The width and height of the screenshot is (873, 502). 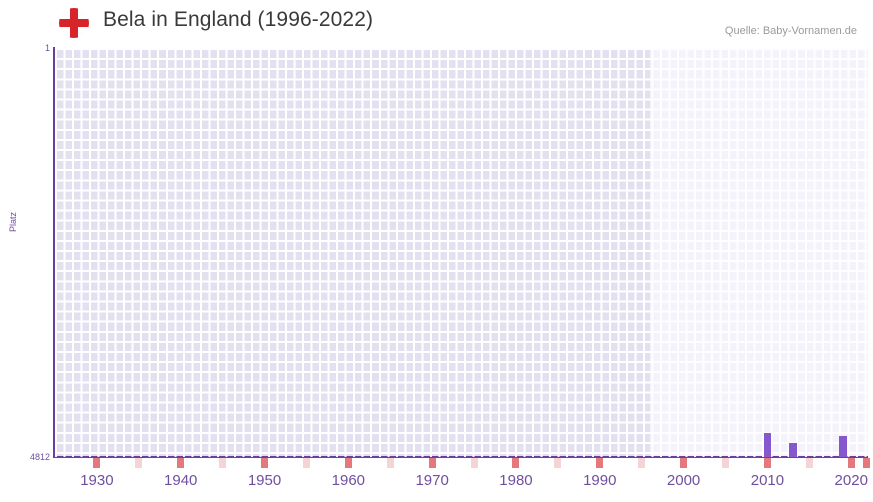 What do you see at coordinates (767, 480) in the screenshot?
I see `x-tick-label-2010: 2010` at bounding box center [767, 480].